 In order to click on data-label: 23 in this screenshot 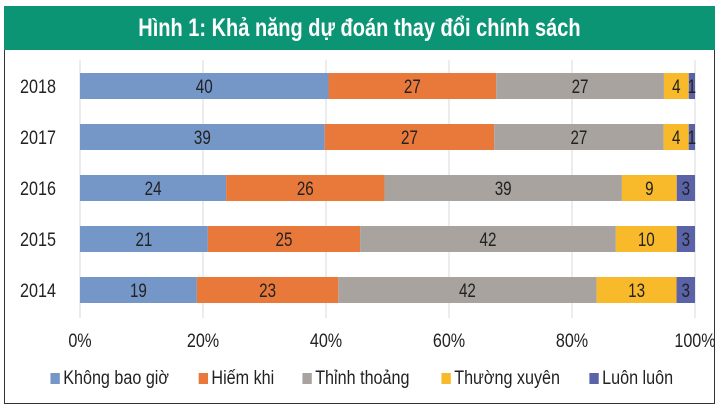, I will do `click(267, 290)`.